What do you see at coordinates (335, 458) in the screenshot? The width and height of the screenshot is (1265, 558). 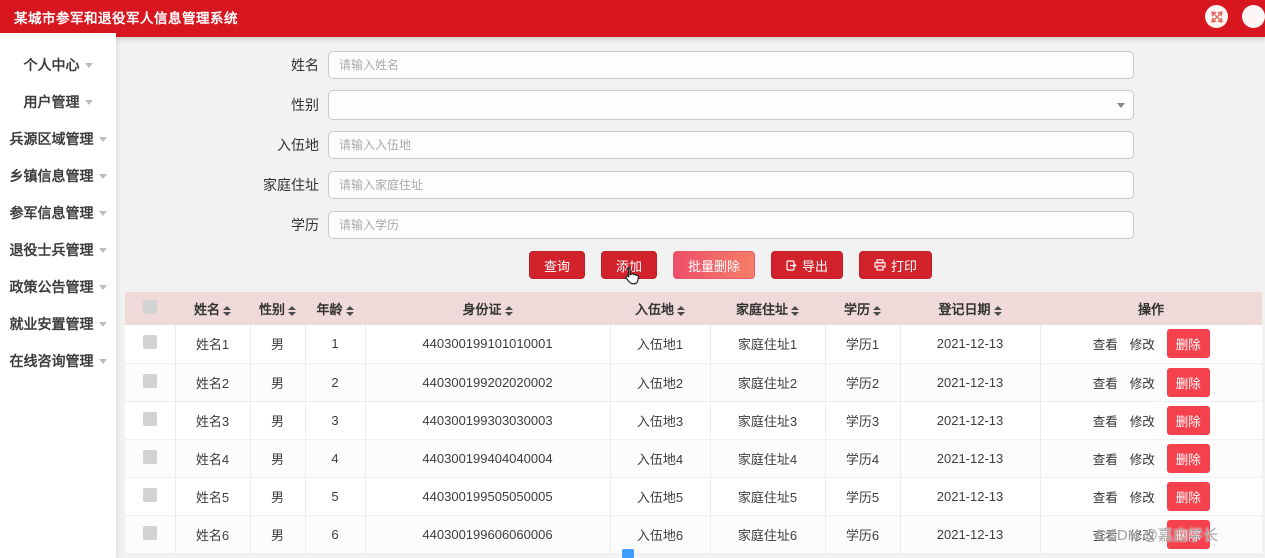 I see `cell-age: 4` at bounding box center [335, 458].